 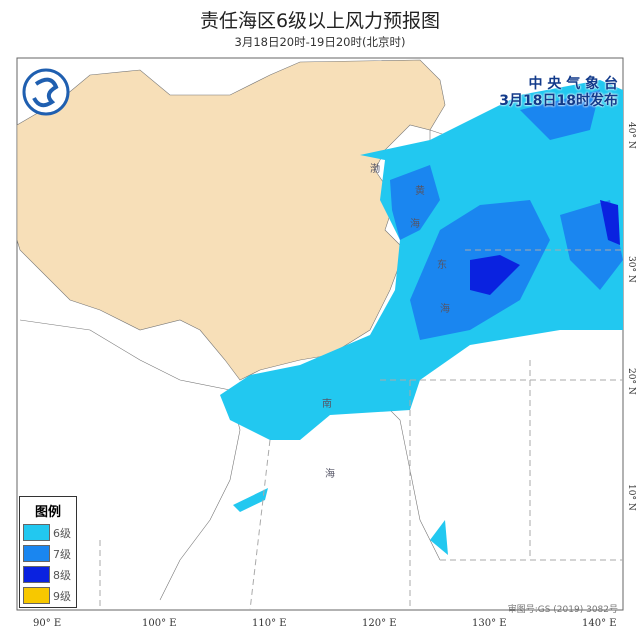 What do you see at coordinates (320, 42) in the screenshot?
I see `map-subtitle: 3月18日20时-19日20时(北京时)` at bounding box center [320, 42].